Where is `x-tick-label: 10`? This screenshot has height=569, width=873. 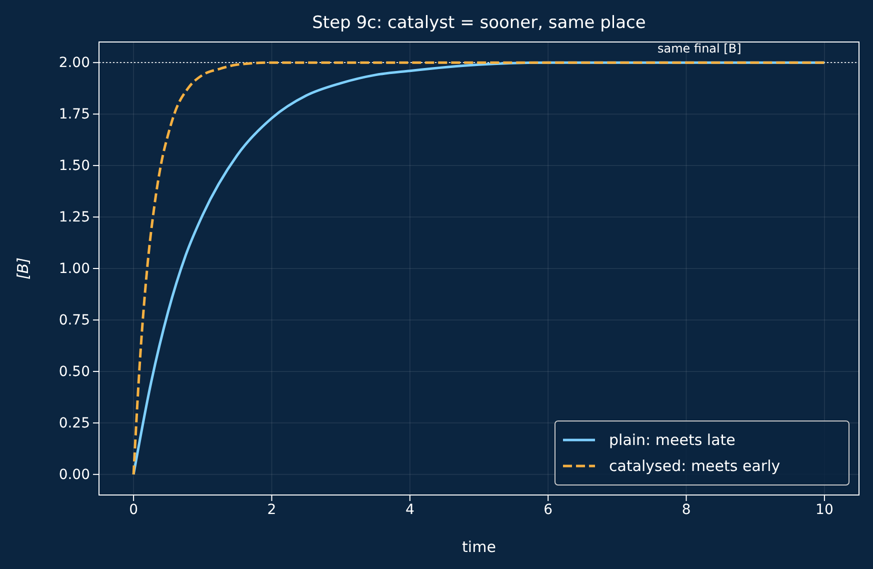
x-tick-label: 10 is located at coordinates (825, 510).